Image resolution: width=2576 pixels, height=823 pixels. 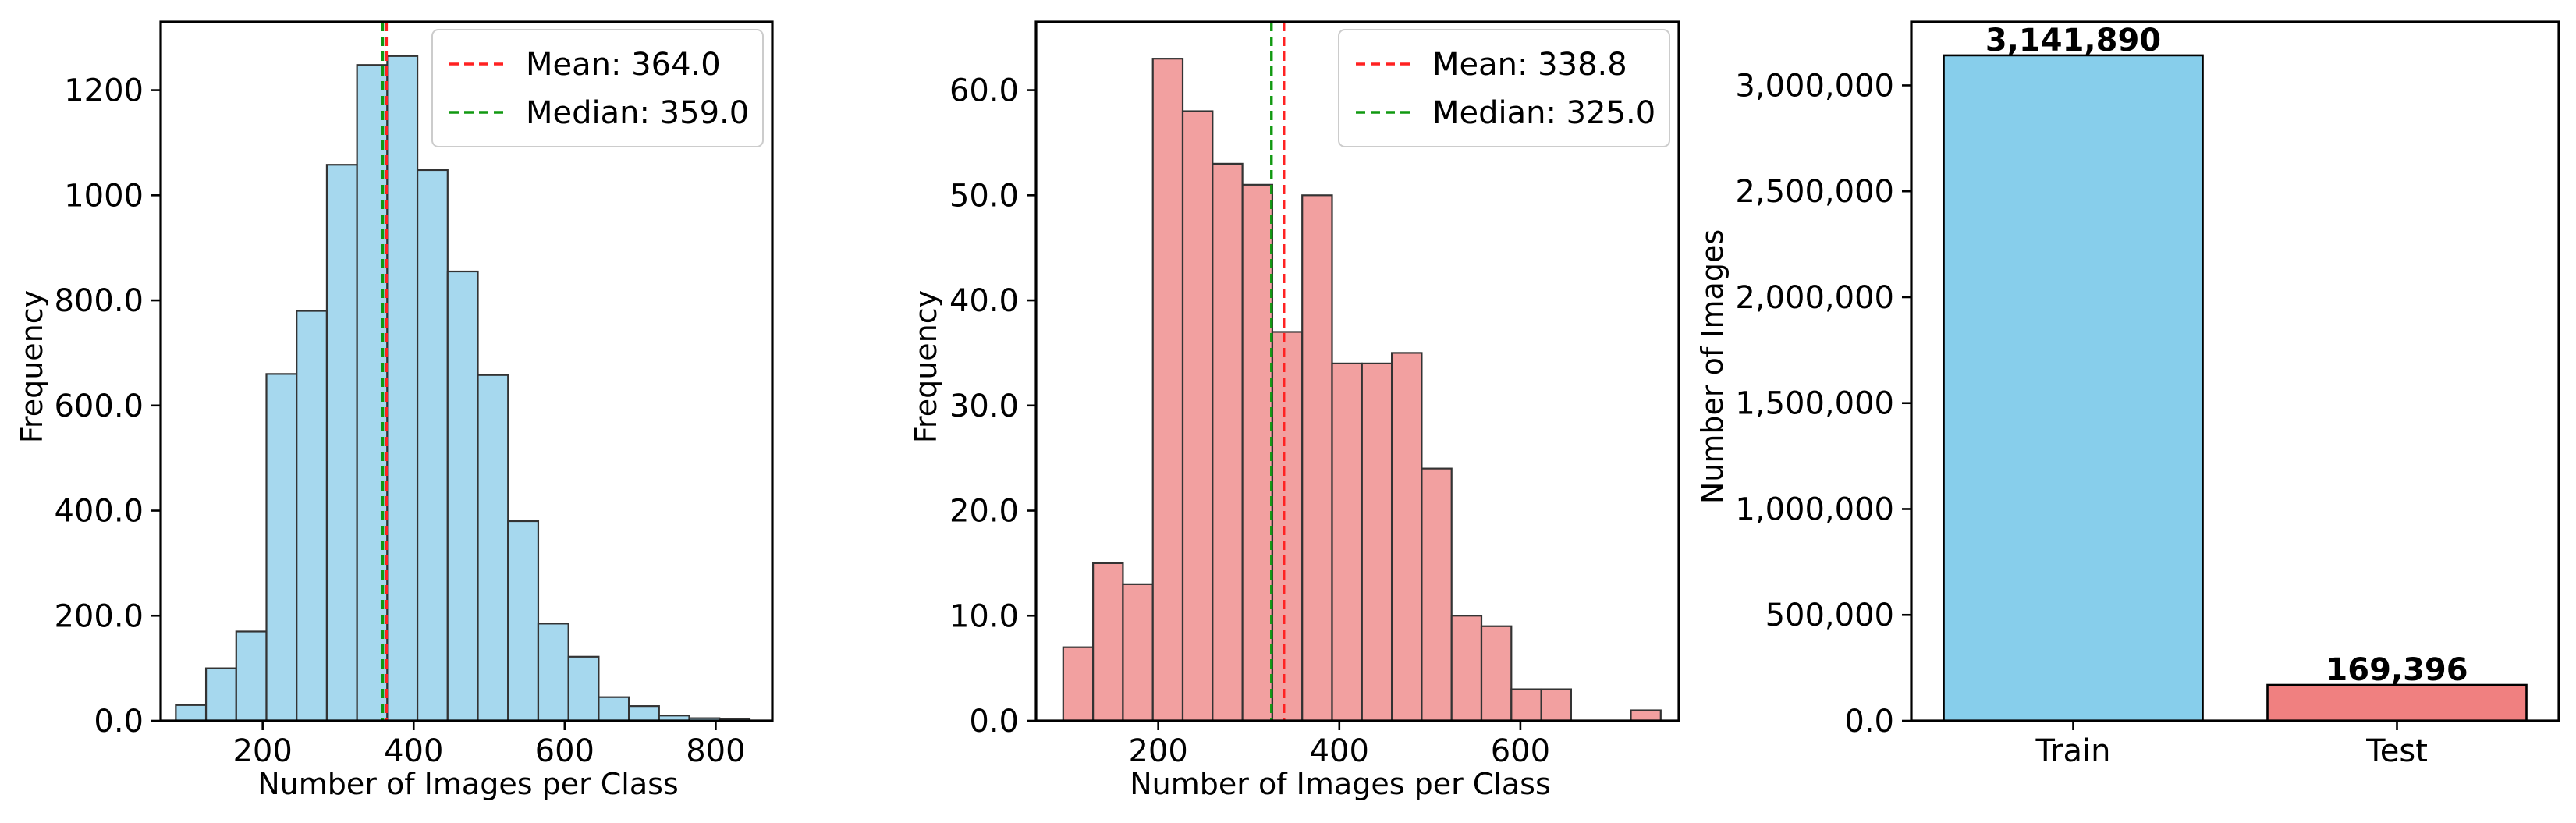 I want to click on train-histogram-ylabel: Frequency, so click(x=32, y=366).